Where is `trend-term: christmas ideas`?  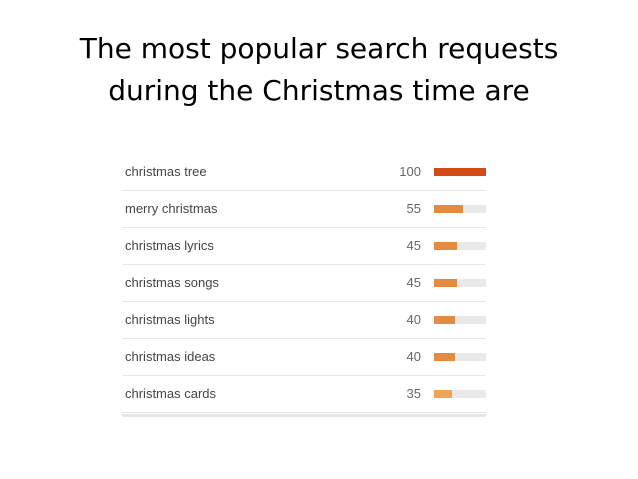
trend-term: christmas ideas is located at coordinates (170, 356).